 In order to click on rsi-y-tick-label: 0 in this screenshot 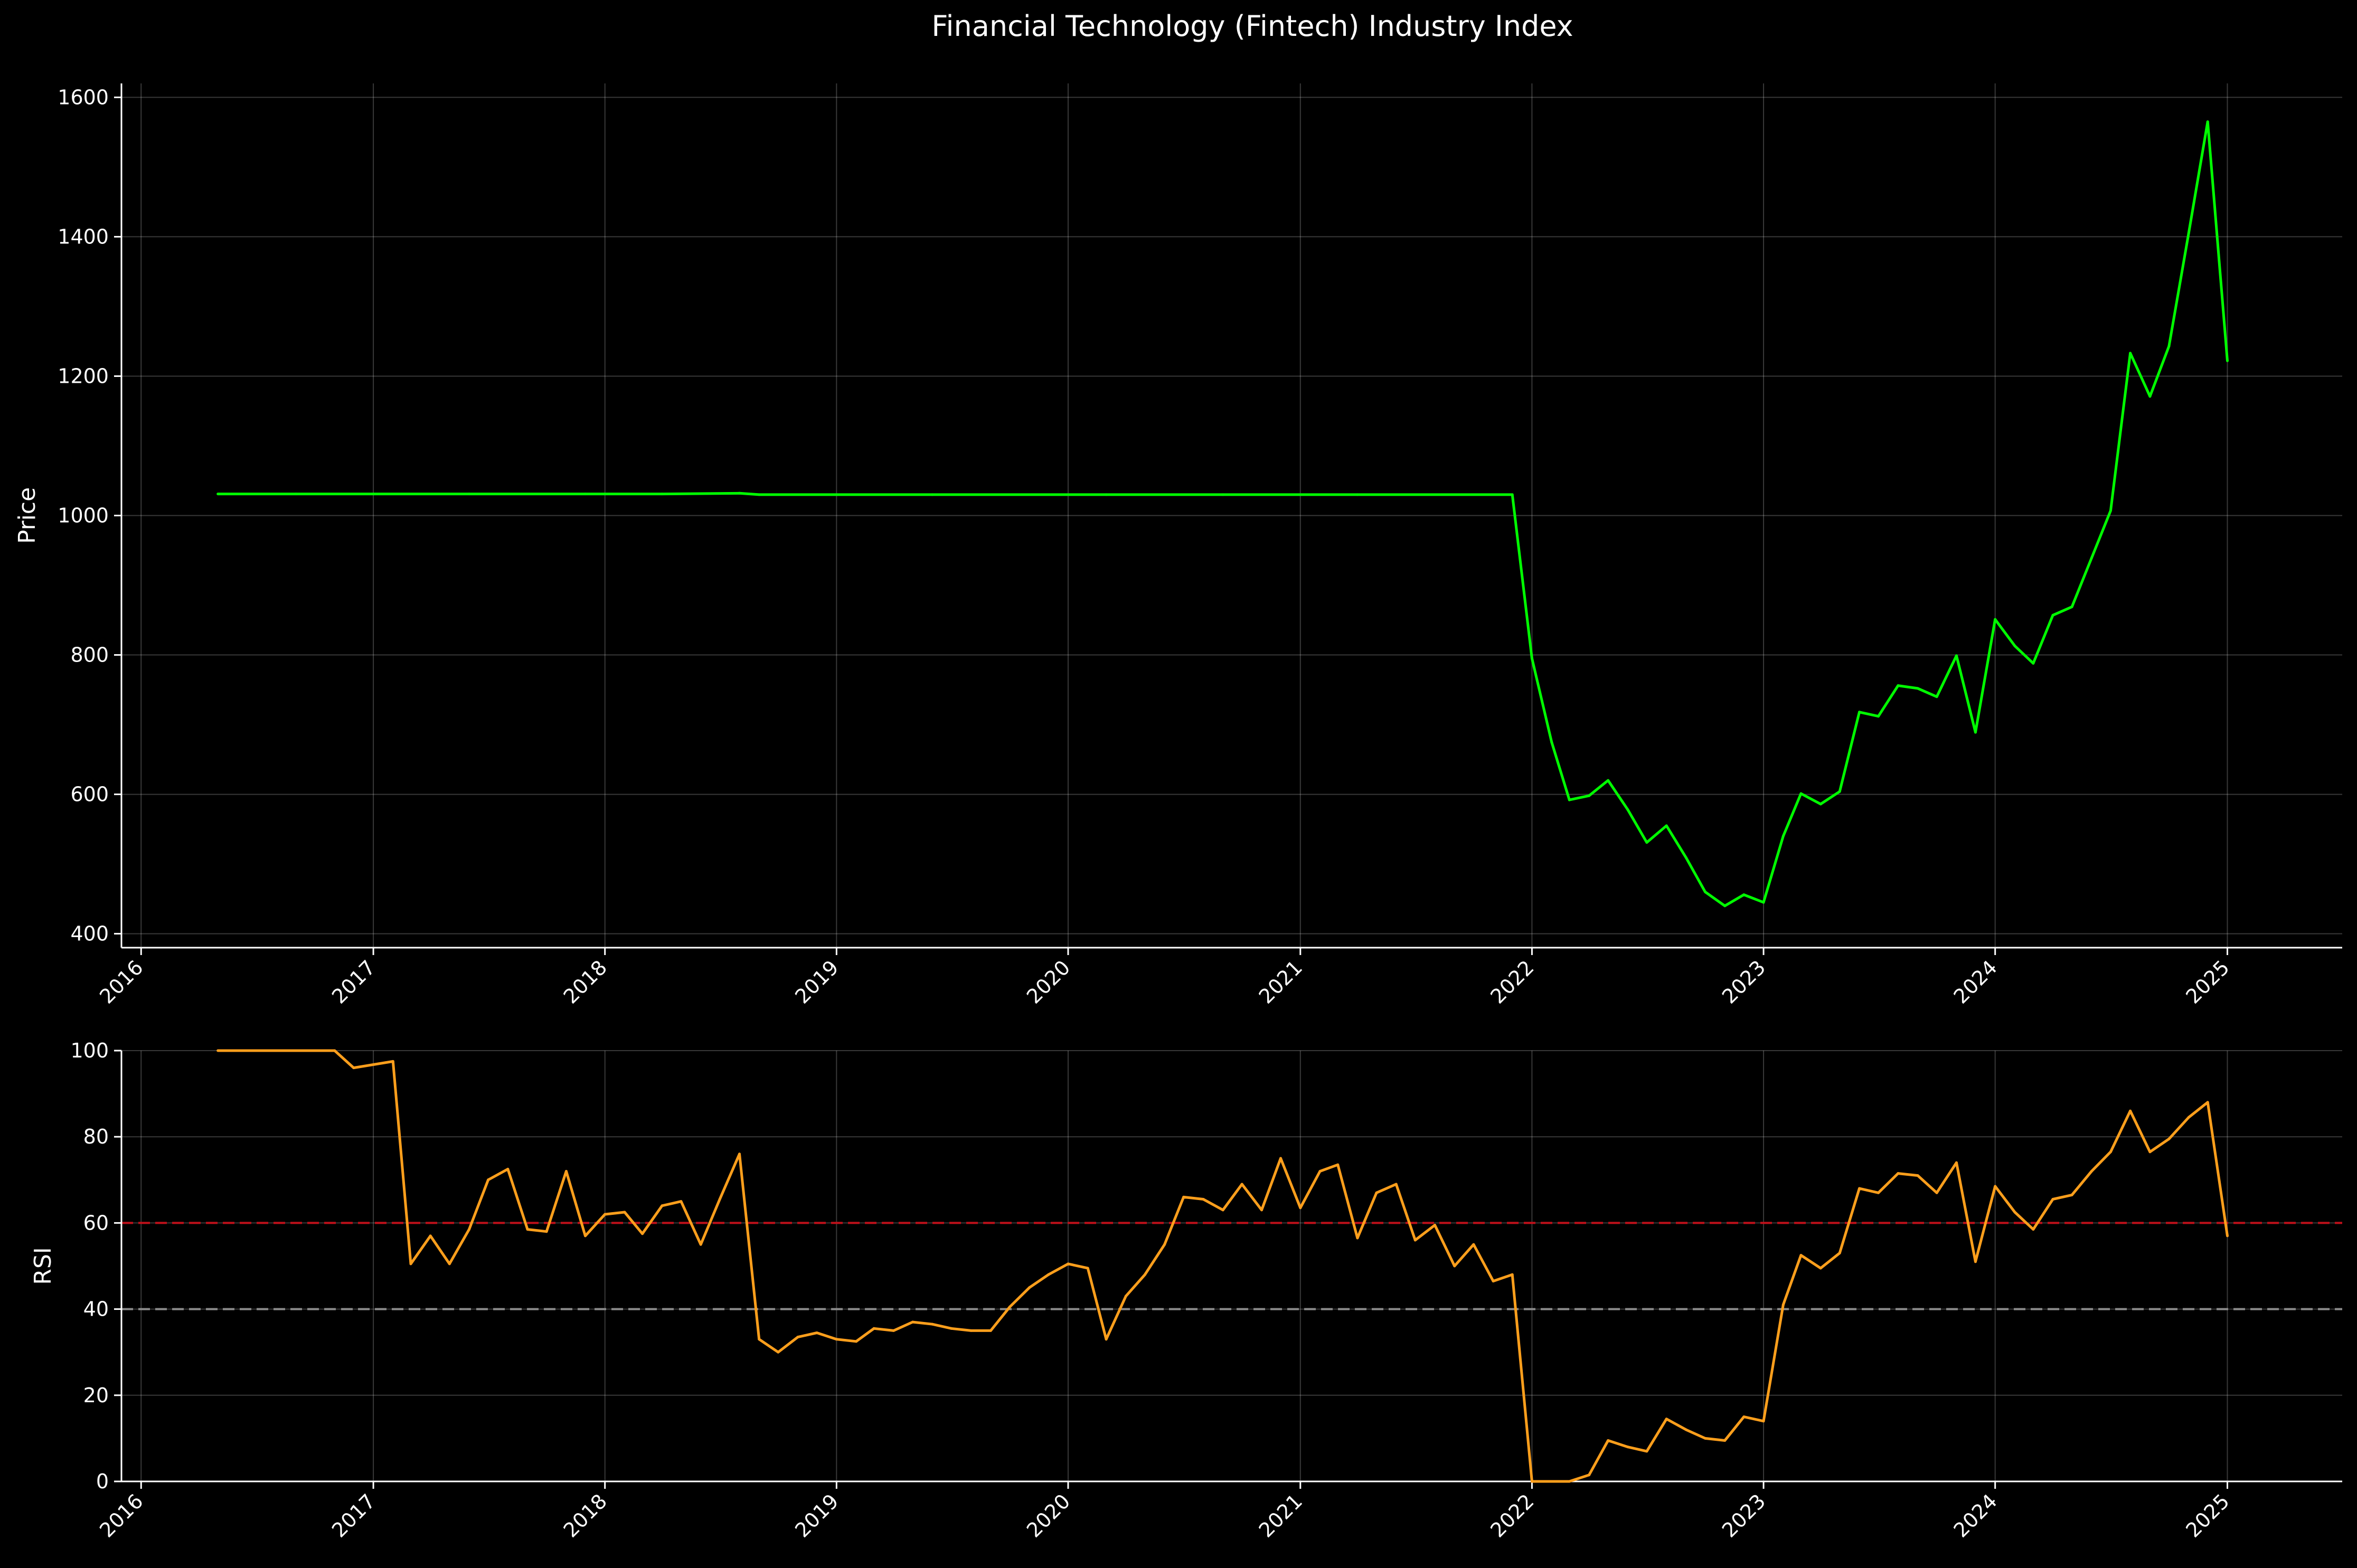, I will do `click(102, 1481)`.